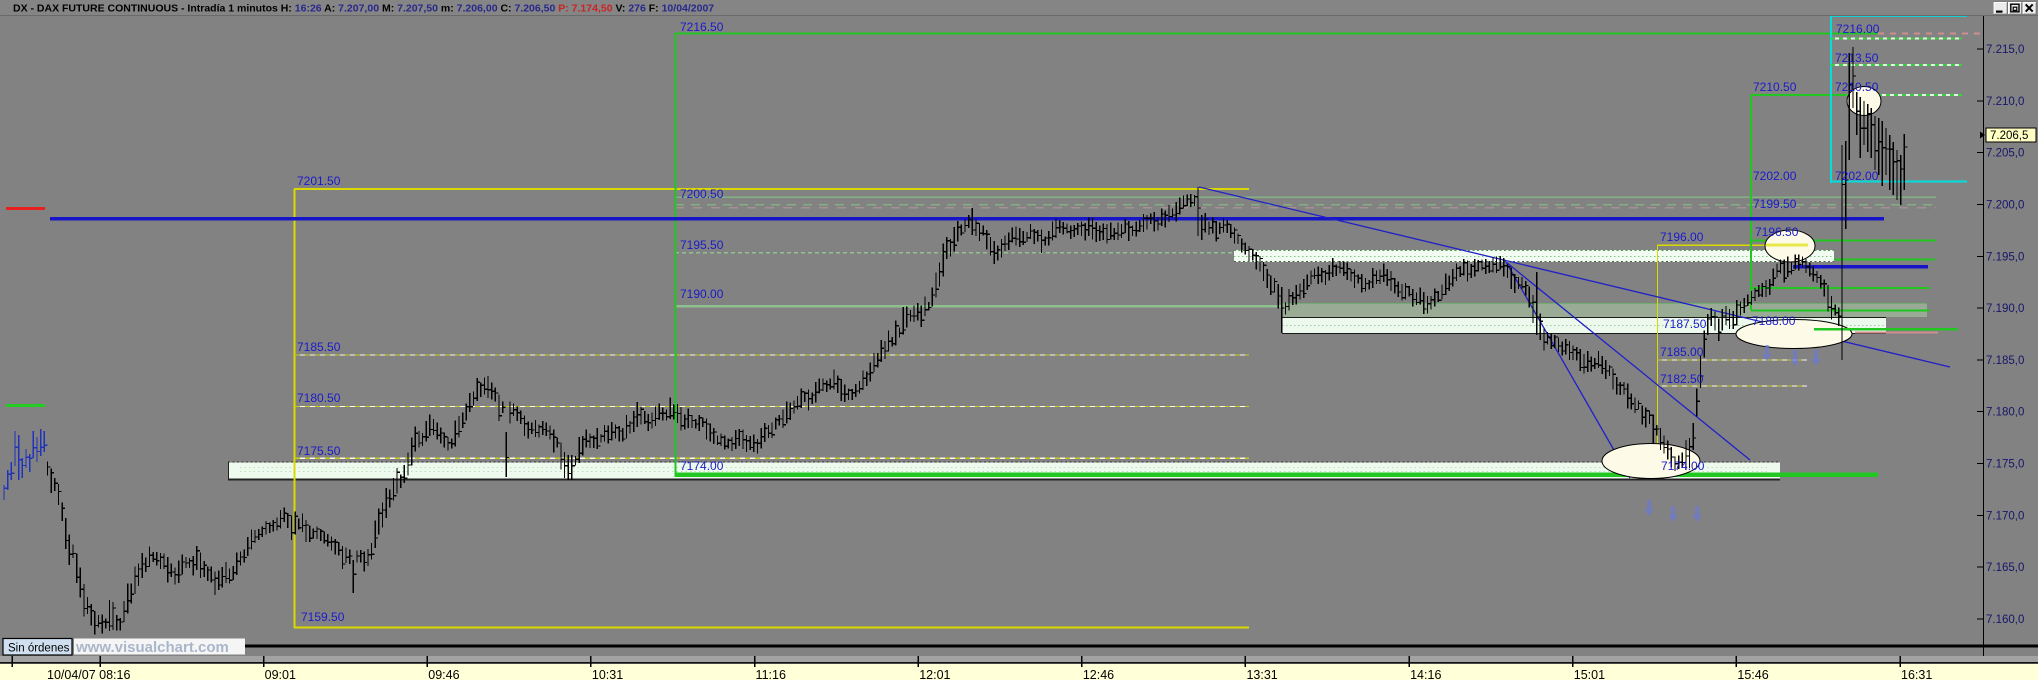  I want to click on svg-text: 10/04/07 08:16, so click(88, 674).